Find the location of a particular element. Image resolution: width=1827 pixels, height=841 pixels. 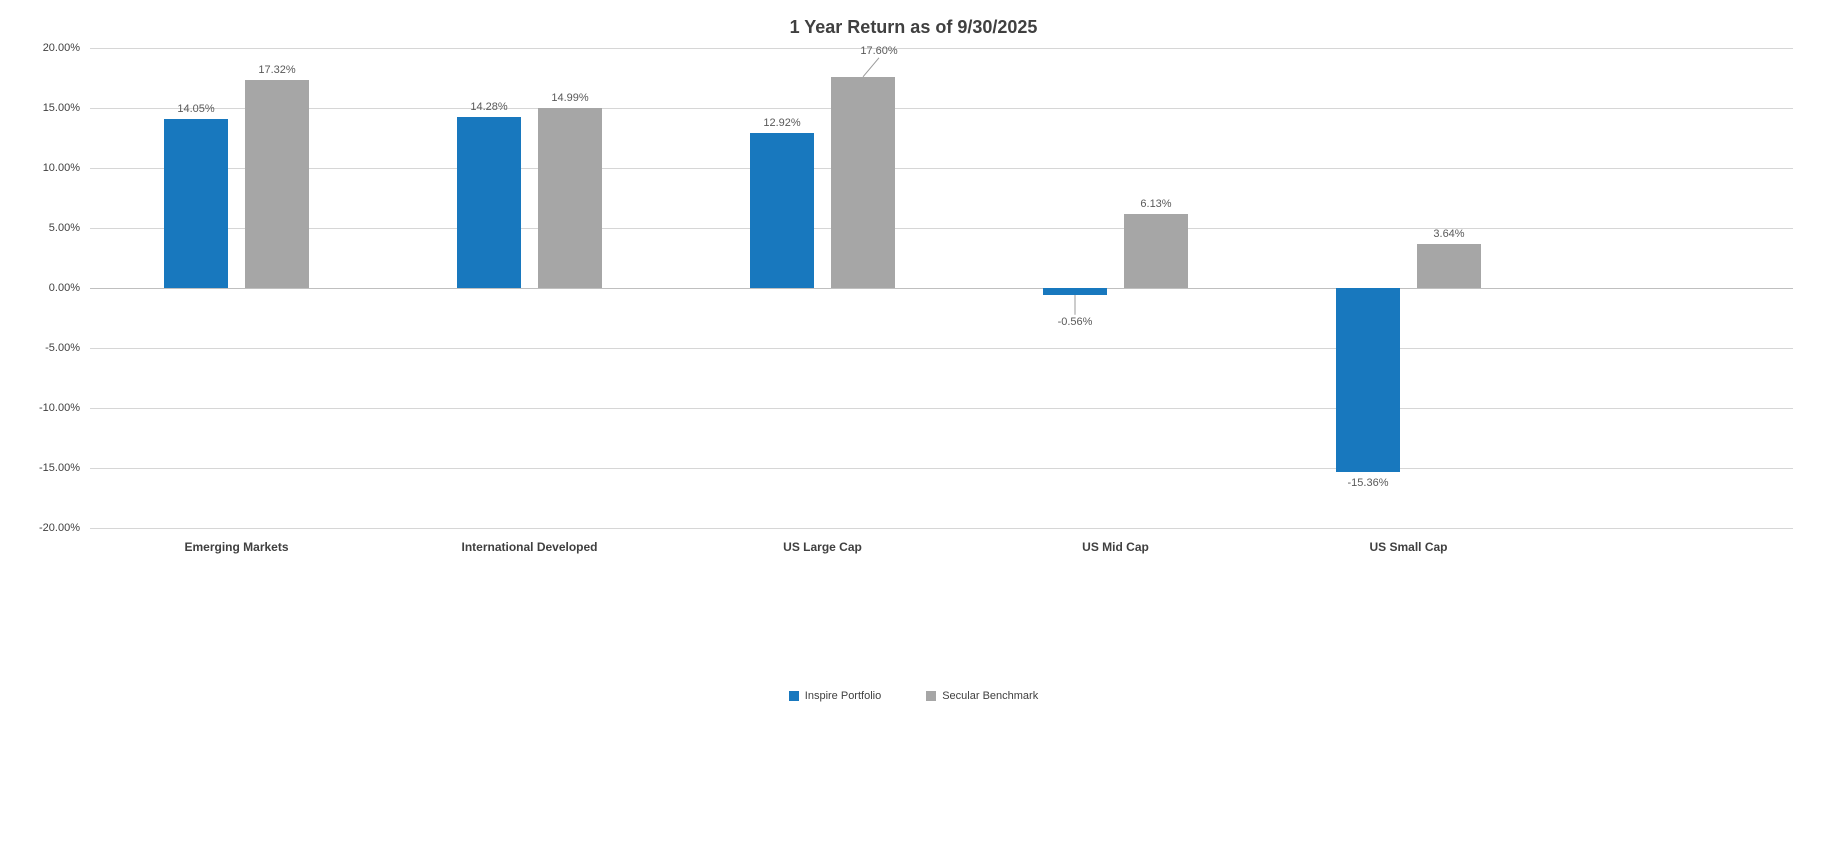

gridline--5 is located at coordinates (941, 348).